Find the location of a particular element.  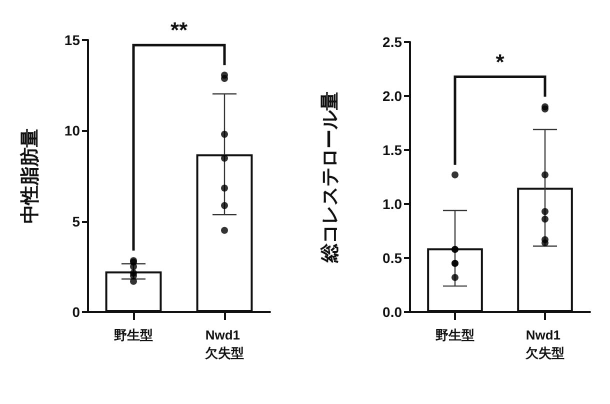

y-tick-label: 1.5 is located at coordinates (392, 150).